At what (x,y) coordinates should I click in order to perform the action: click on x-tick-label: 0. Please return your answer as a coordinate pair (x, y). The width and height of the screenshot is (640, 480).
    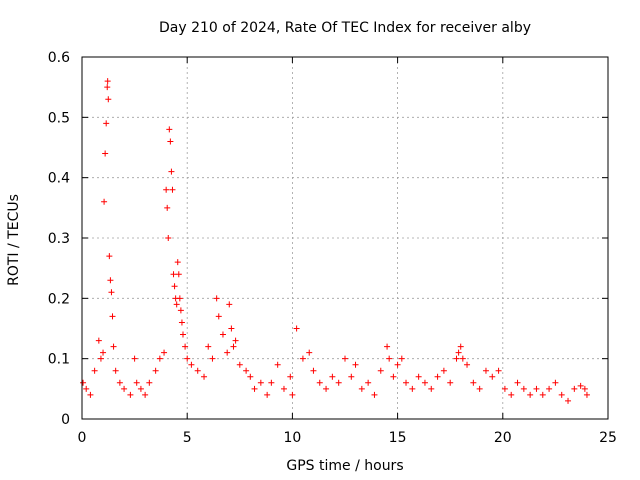
    Looking at the image, I should click on (82, 438).